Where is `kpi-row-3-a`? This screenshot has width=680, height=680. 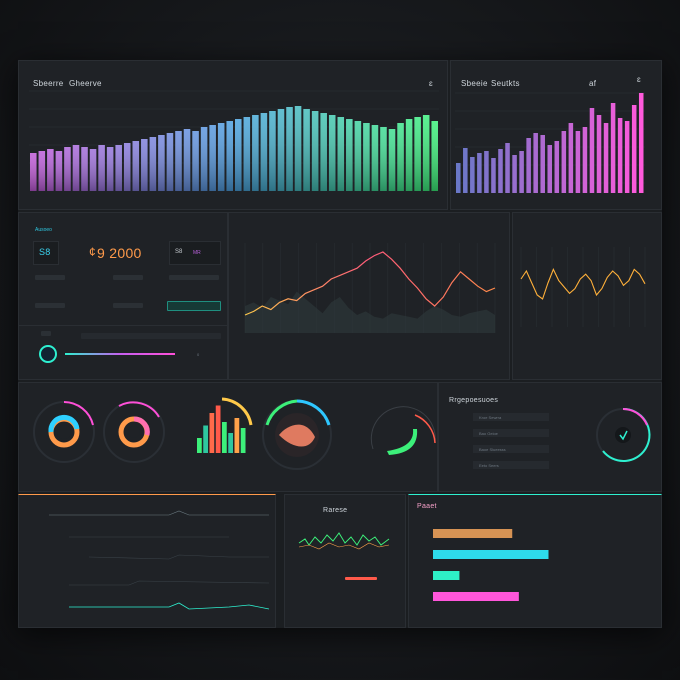
kpi-row-3-a is located at coordinates (46, 333).